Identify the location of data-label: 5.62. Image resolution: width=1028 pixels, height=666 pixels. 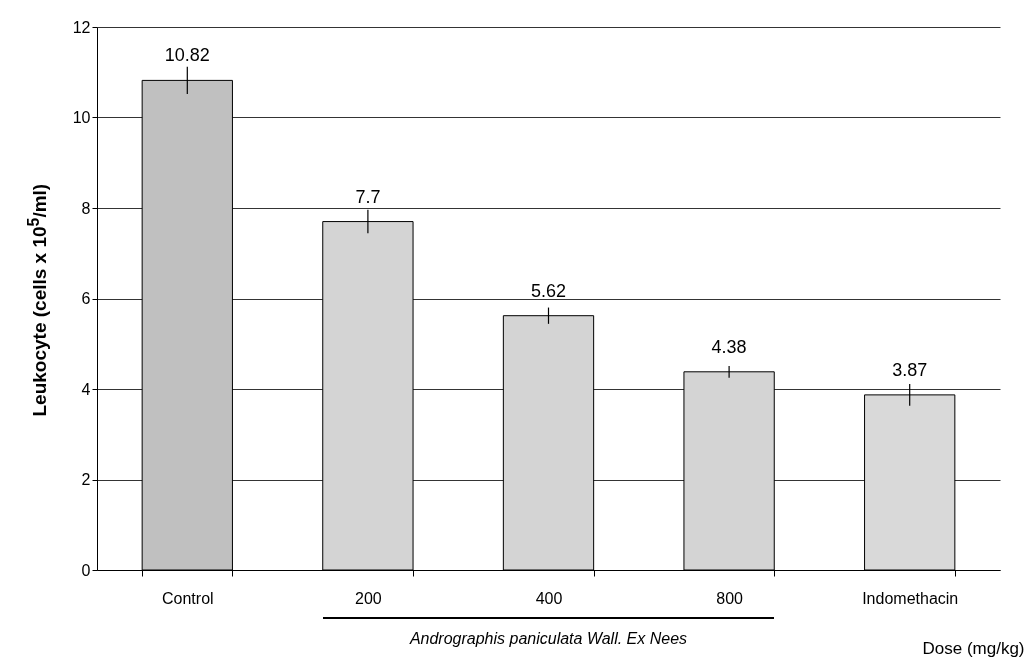
(548, 290).